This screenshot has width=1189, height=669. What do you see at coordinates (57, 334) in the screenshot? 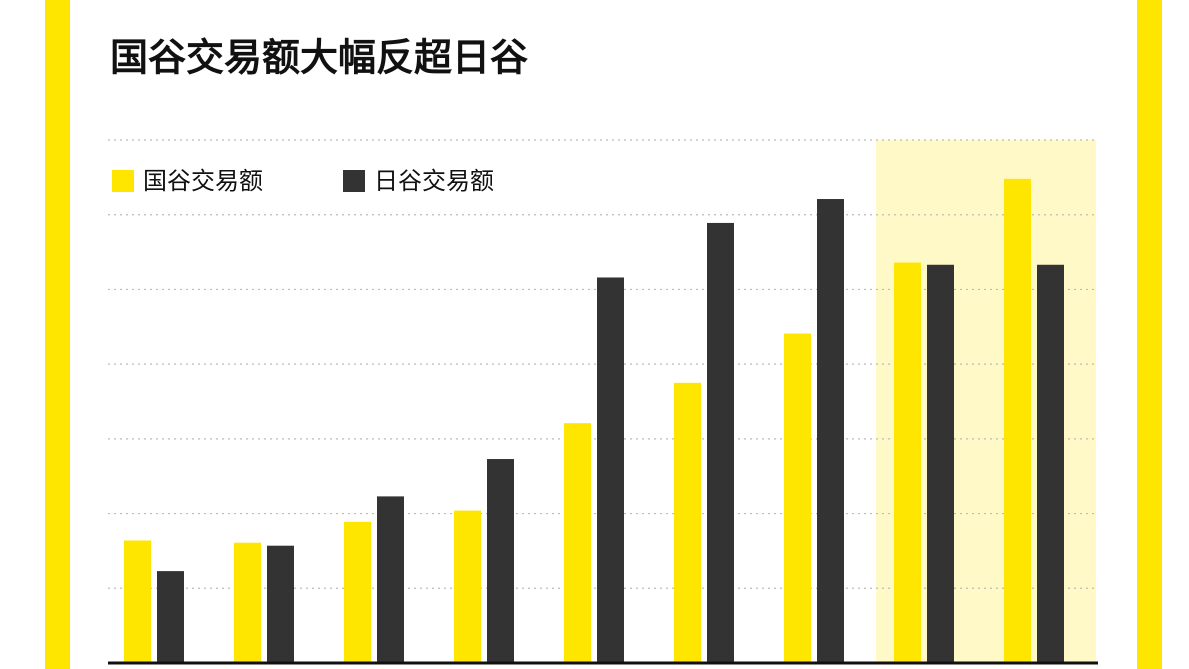
I see `frame-left` at bounding box center [57, 334].